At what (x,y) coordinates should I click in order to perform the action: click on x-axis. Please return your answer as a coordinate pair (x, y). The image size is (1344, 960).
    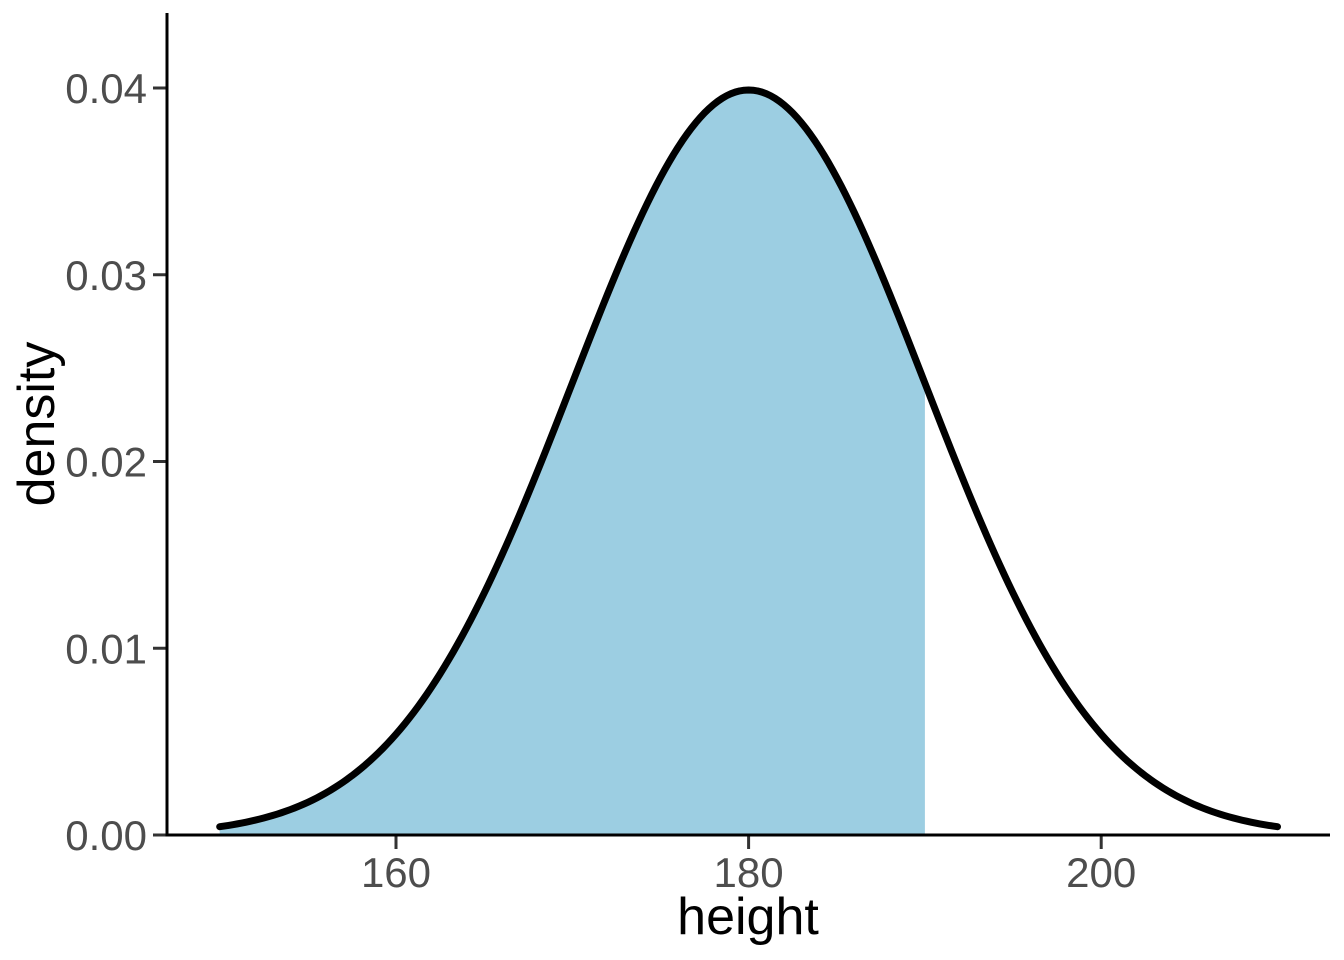
    Looking at the image, I should click on (747, 841).